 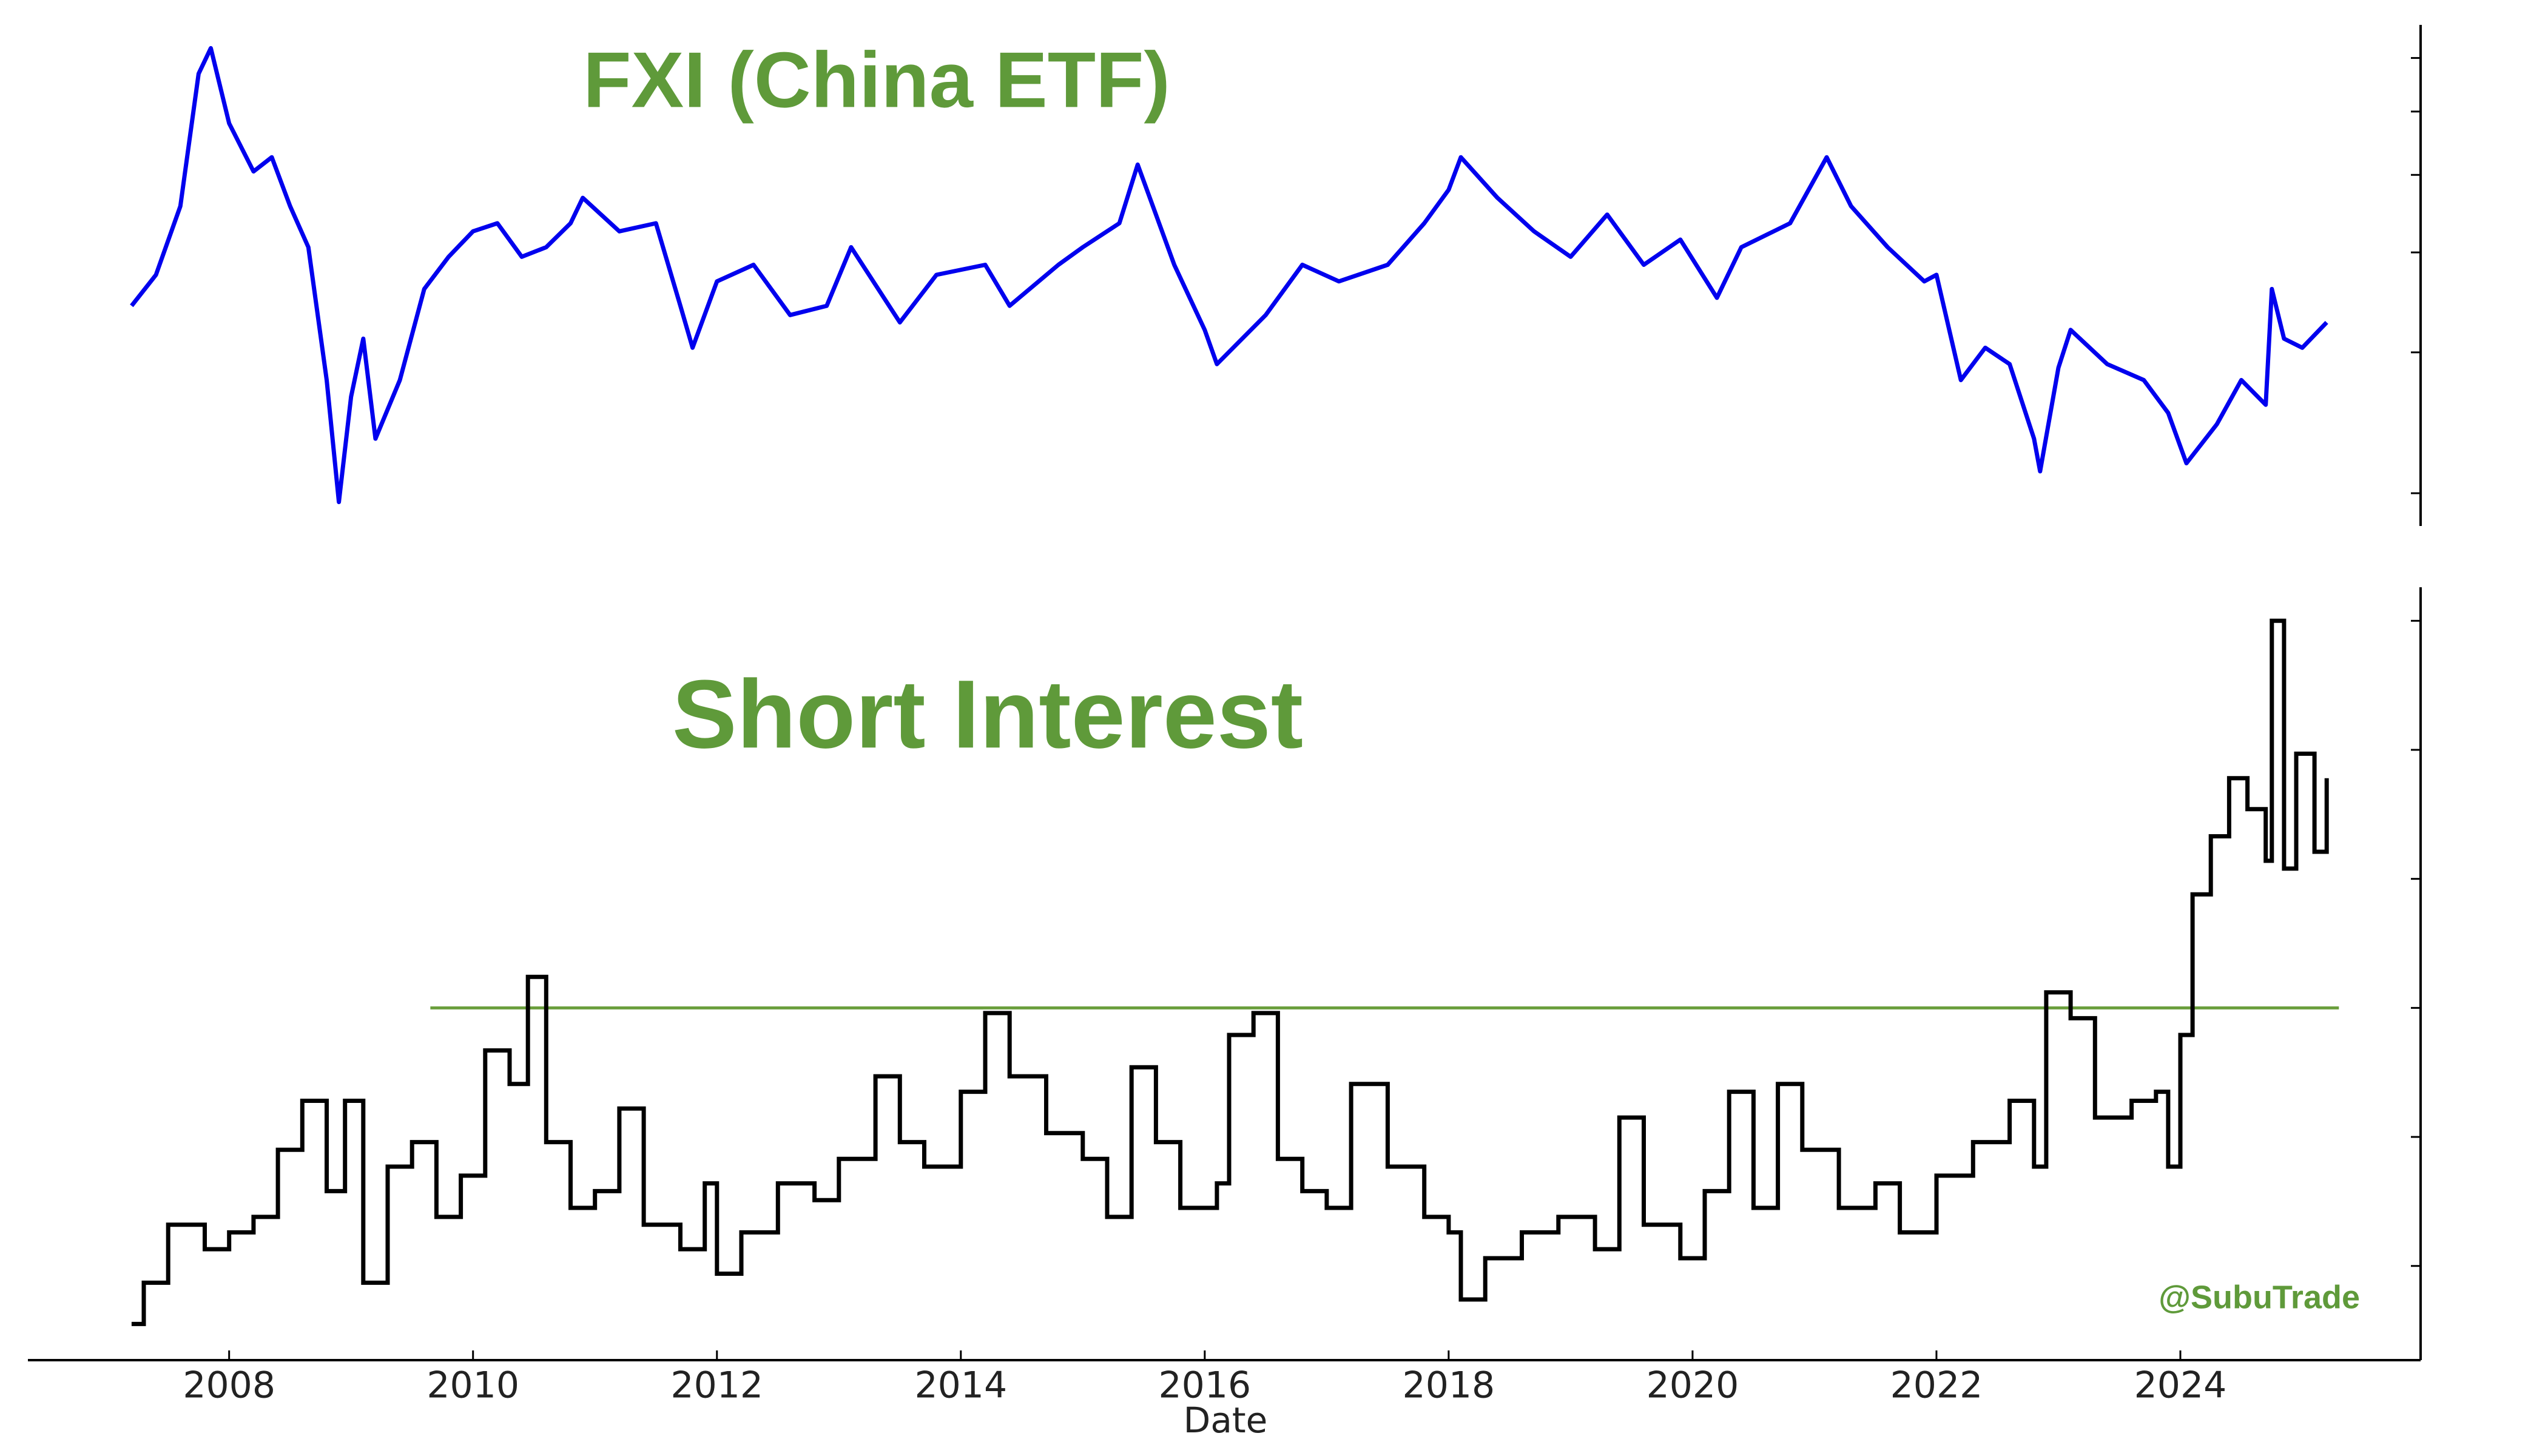 What do you see at coordinates (876, 79) in the screenshot?
I see `chart-title: FXI (China ETF)` at bounding box center [876, 79].